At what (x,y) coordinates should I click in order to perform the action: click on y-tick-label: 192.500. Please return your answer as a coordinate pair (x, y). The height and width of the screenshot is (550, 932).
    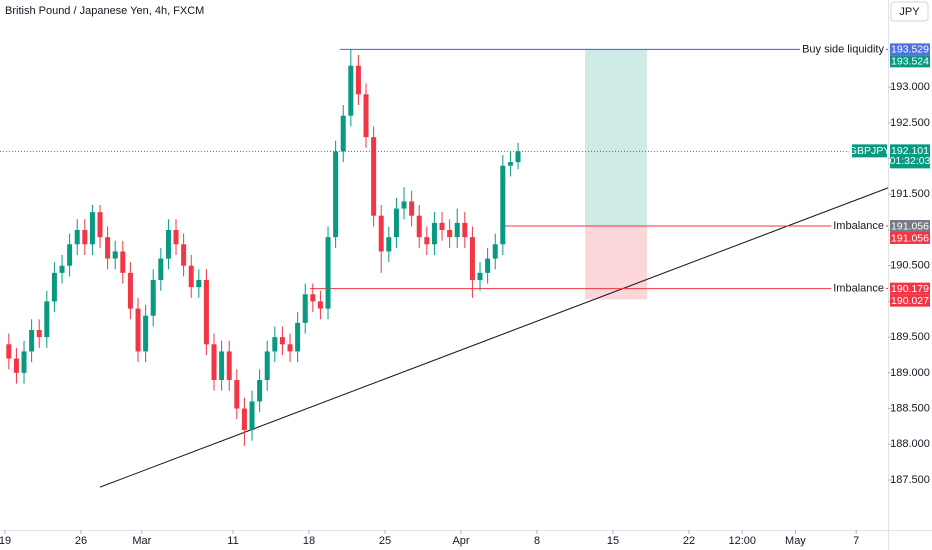
    Looking at the image, I should click on (910, 123).